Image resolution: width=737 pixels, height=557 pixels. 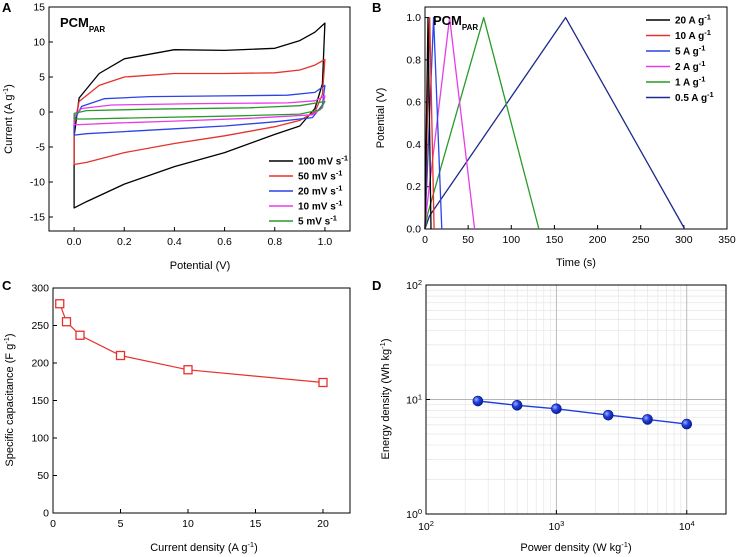 What do you see at coordinates (376, 7) in the screenshot?
I see `panel-label-b: B` at bounding box center [376, 7].